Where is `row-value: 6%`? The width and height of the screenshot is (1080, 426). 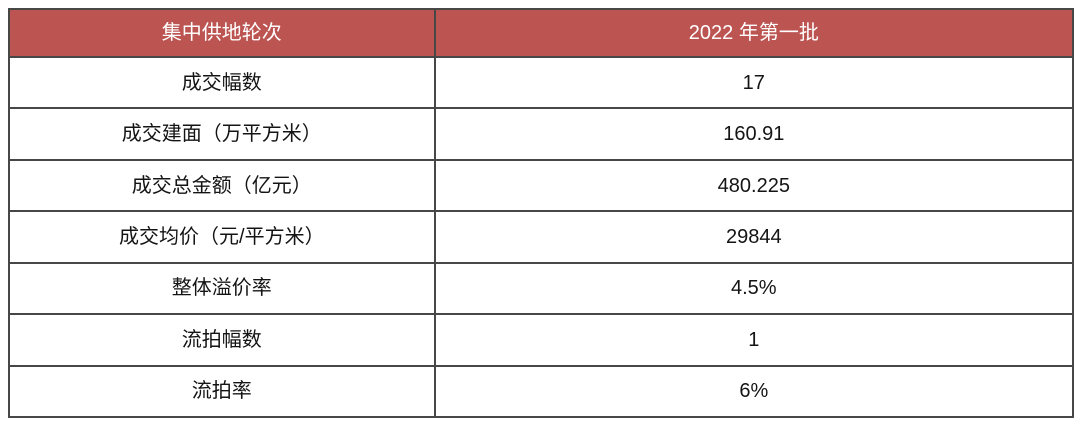 row-value: 6% is located at coordinates (754, 391).